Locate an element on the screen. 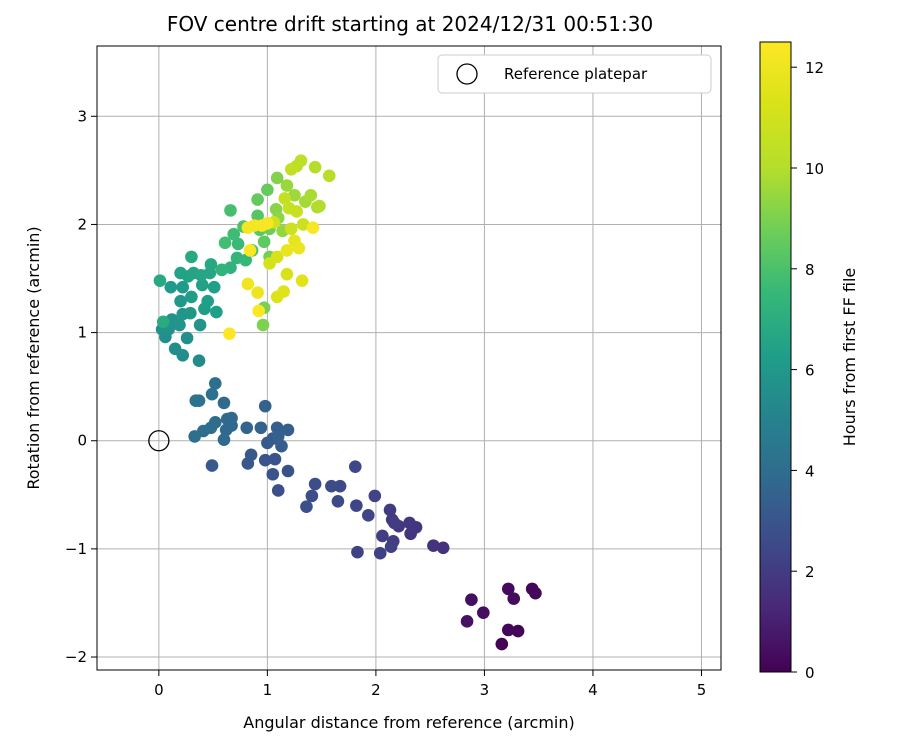 The width and height of the screenshot is (900, 750). y-tick-label: 1 is located at coordinates (82, 333).